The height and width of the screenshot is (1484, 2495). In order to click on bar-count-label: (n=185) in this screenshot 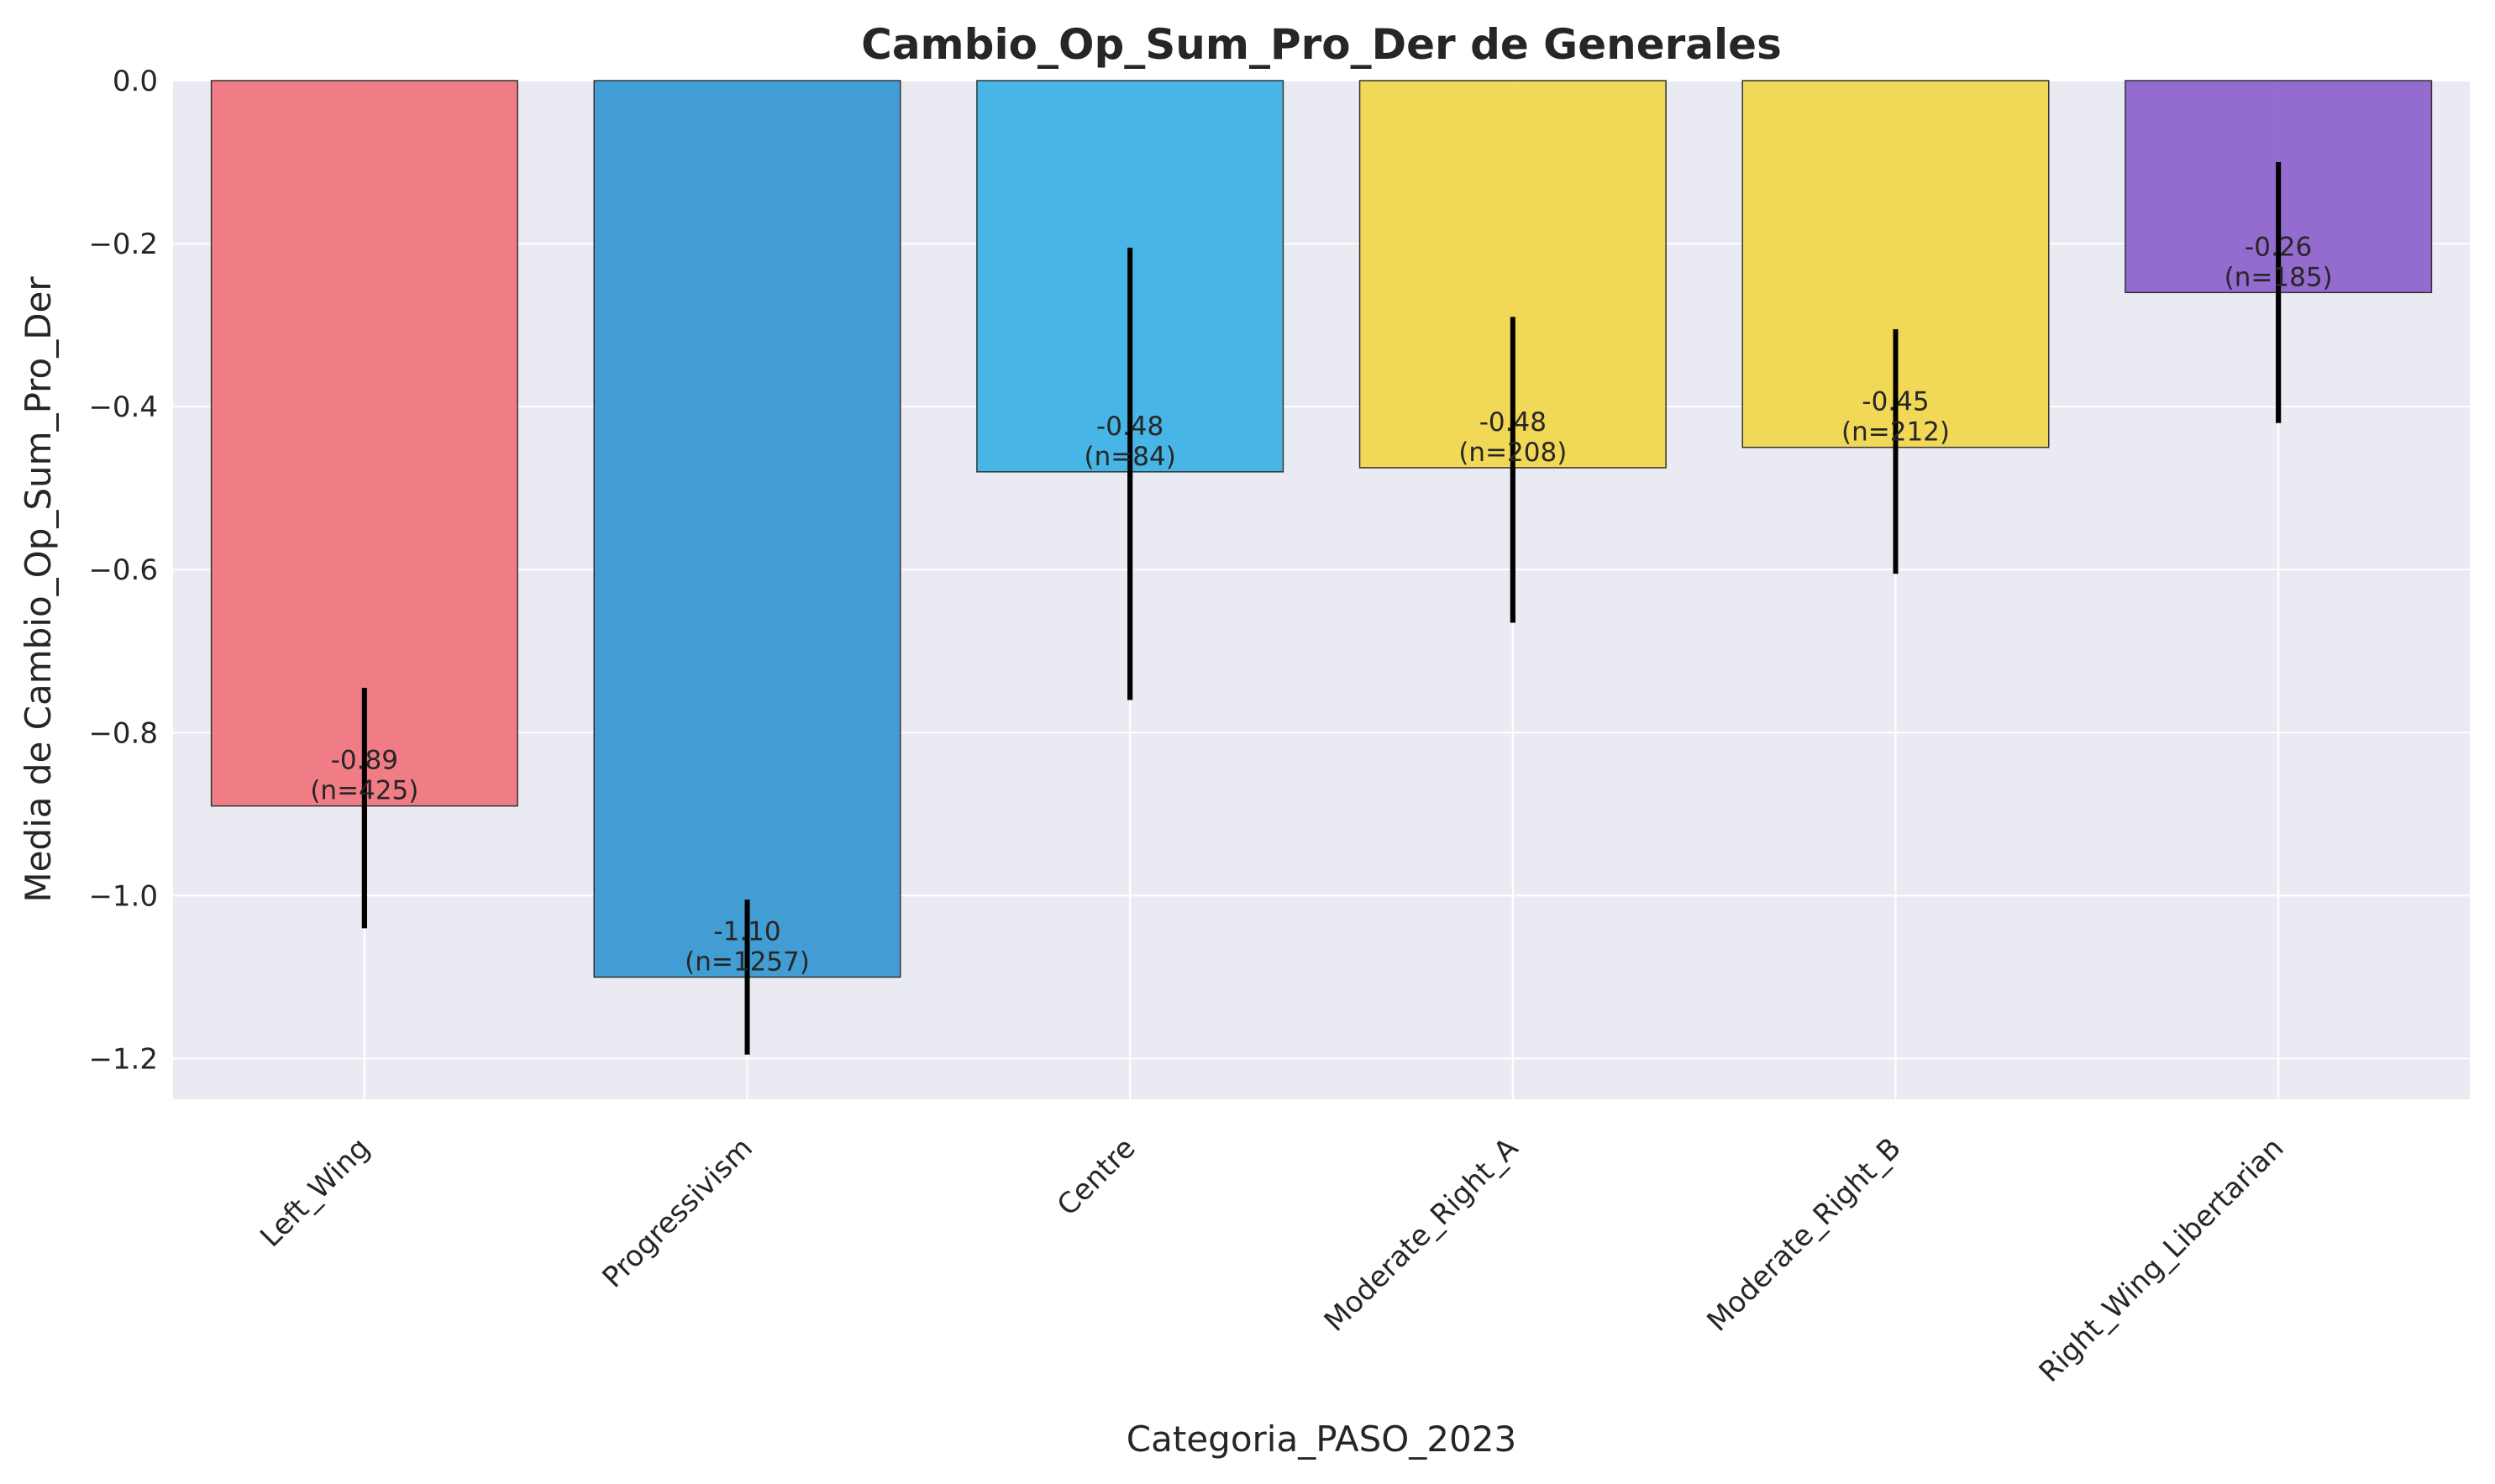, I will do `click(2278, 277)`.